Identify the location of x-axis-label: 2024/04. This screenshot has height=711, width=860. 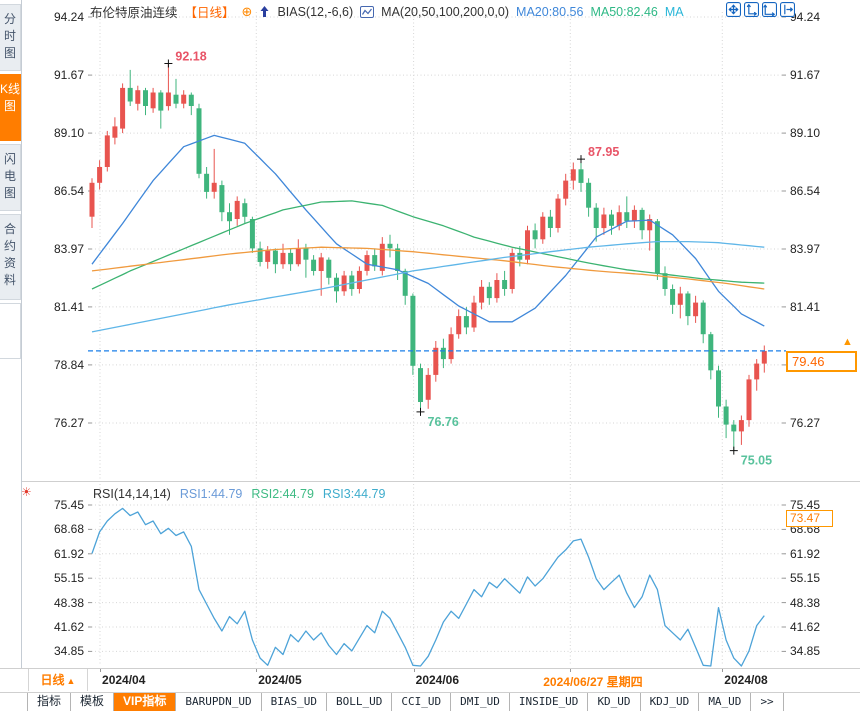
(124, 680).